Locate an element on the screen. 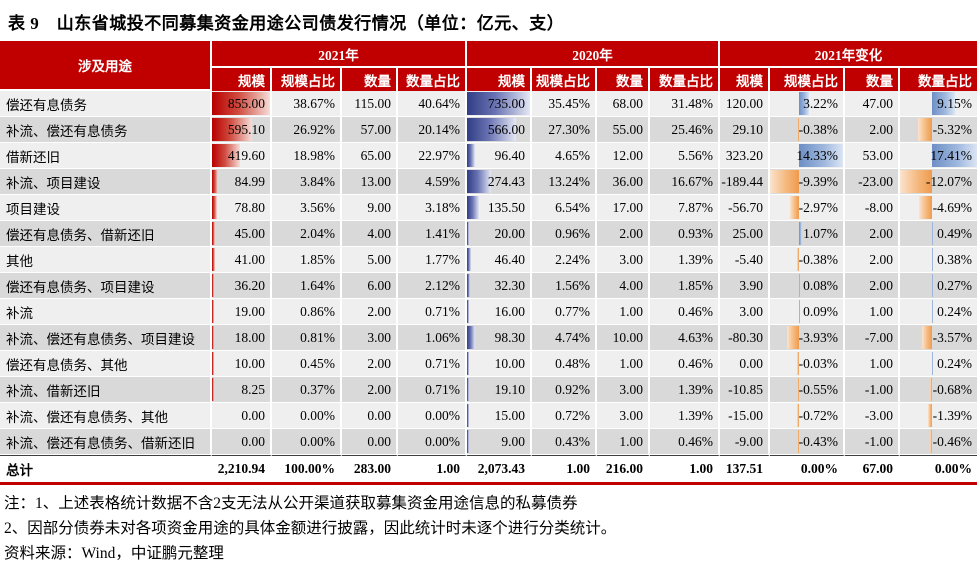 This screenshot has width=977, height=566. cell-value: 29.10 is located at coordinates (745, 130).